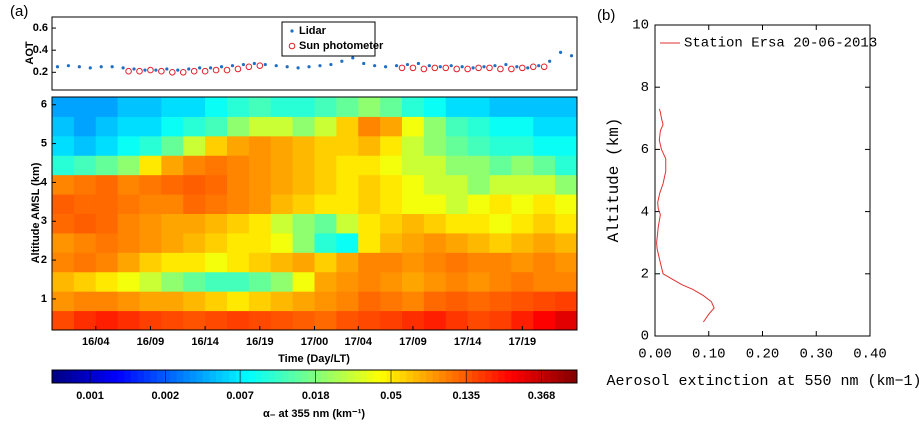 The image size is (919, 424). What do you see at coordinates (96, 342) in the screenshot?
I see `x-tick-label: 16/04` at bounding box center [96, 342].